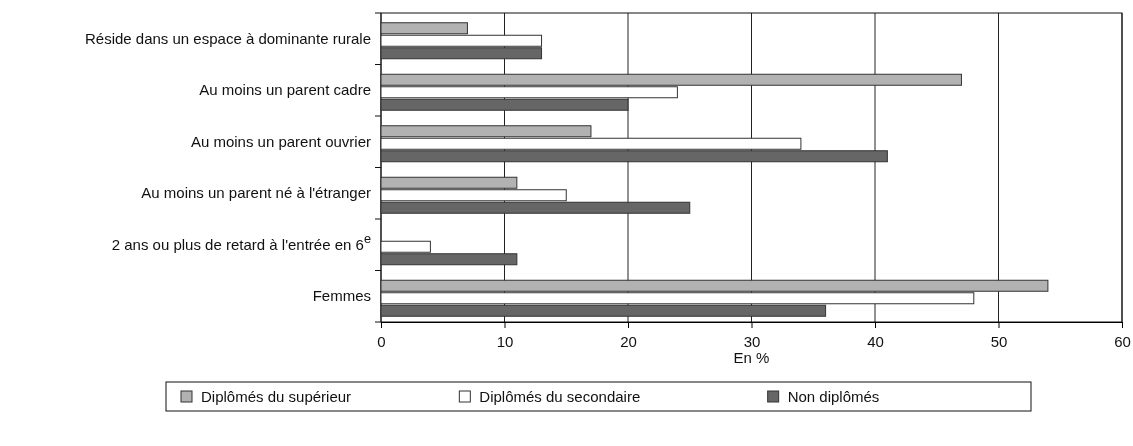 This screenshot has width=1133, height=446. Describe the element at coordinates (280, 141) in the screenshot. I see `y-tick-label: Au moins un parent ouvrier` at that location.